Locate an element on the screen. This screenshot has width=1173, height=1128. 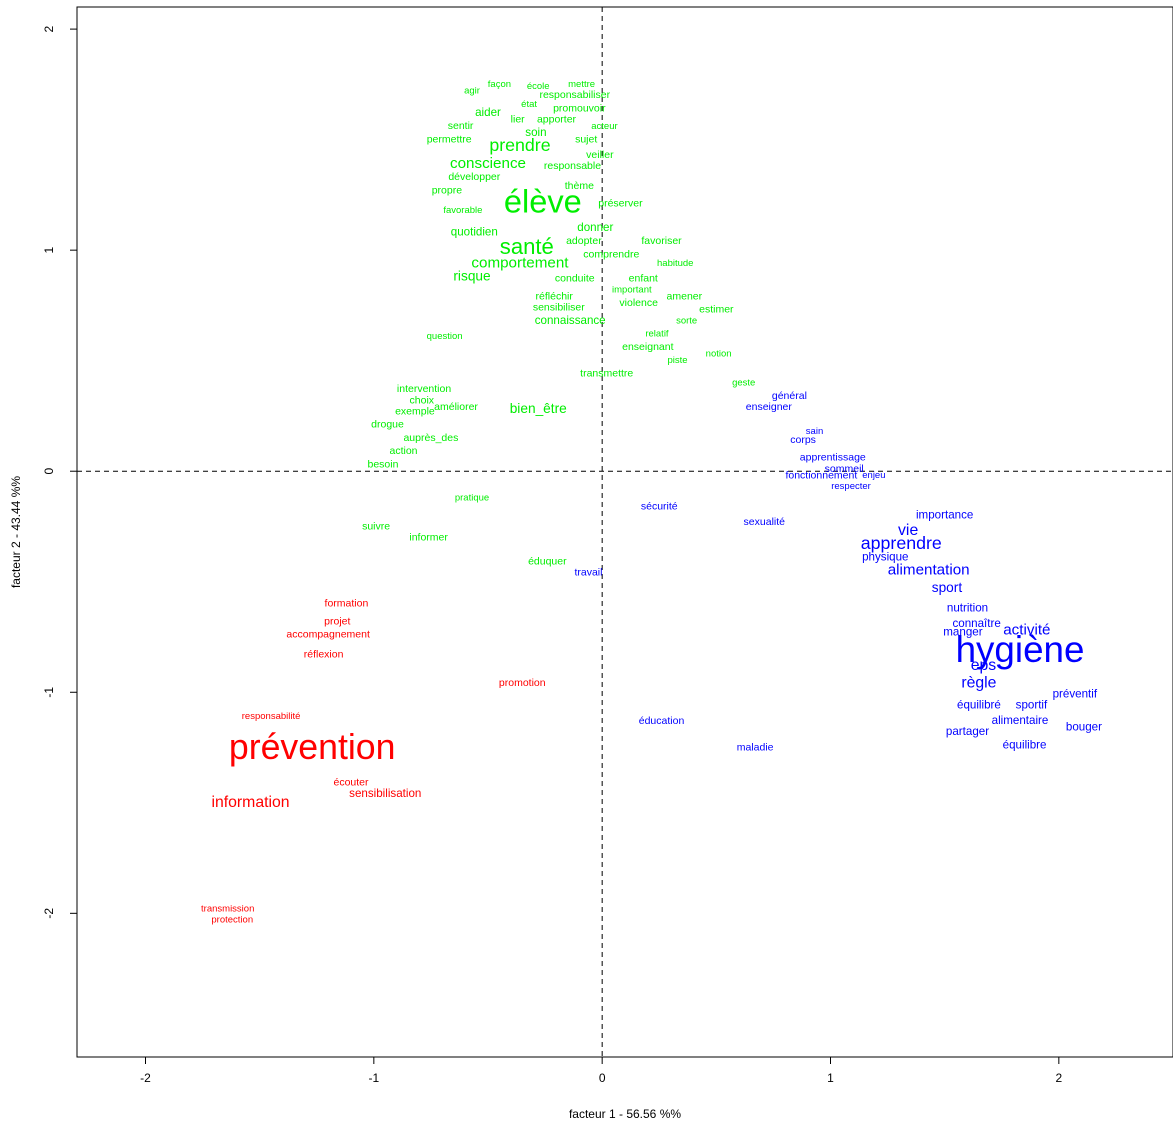
word-label: enseignant is located at coordinates (647, 347).